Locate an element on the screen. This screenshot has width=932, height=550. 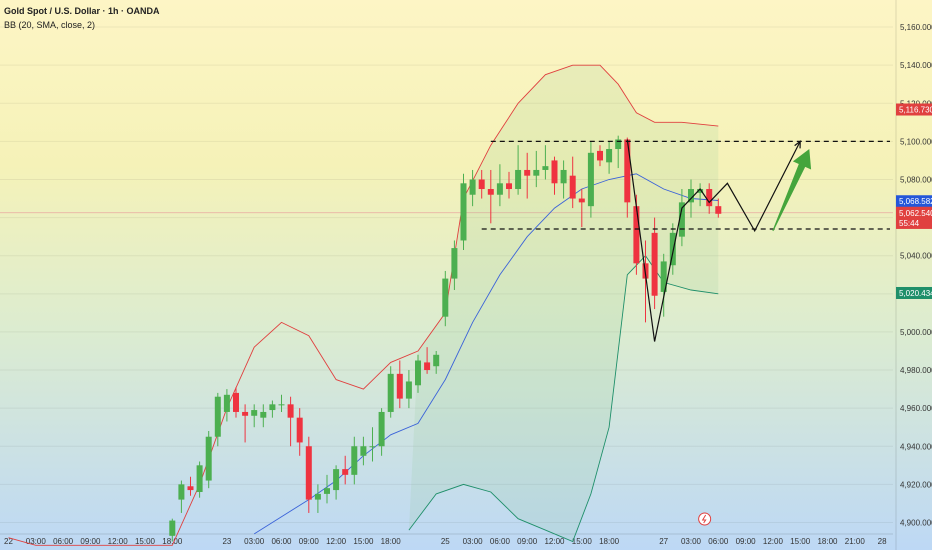
chart-title: Gold Spot / U.S. Dollar · 1h · OANDA is located at coordinates (82, 11).